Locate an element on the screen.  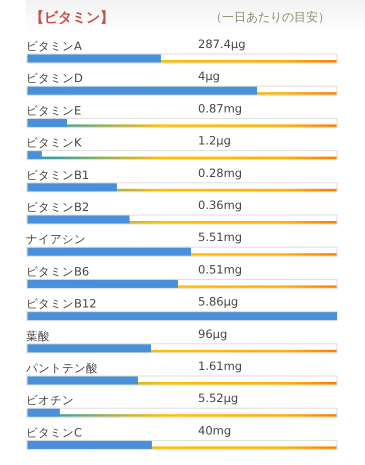
y-tick-label: ビタミンB2 is located at coordinates (58, 207).